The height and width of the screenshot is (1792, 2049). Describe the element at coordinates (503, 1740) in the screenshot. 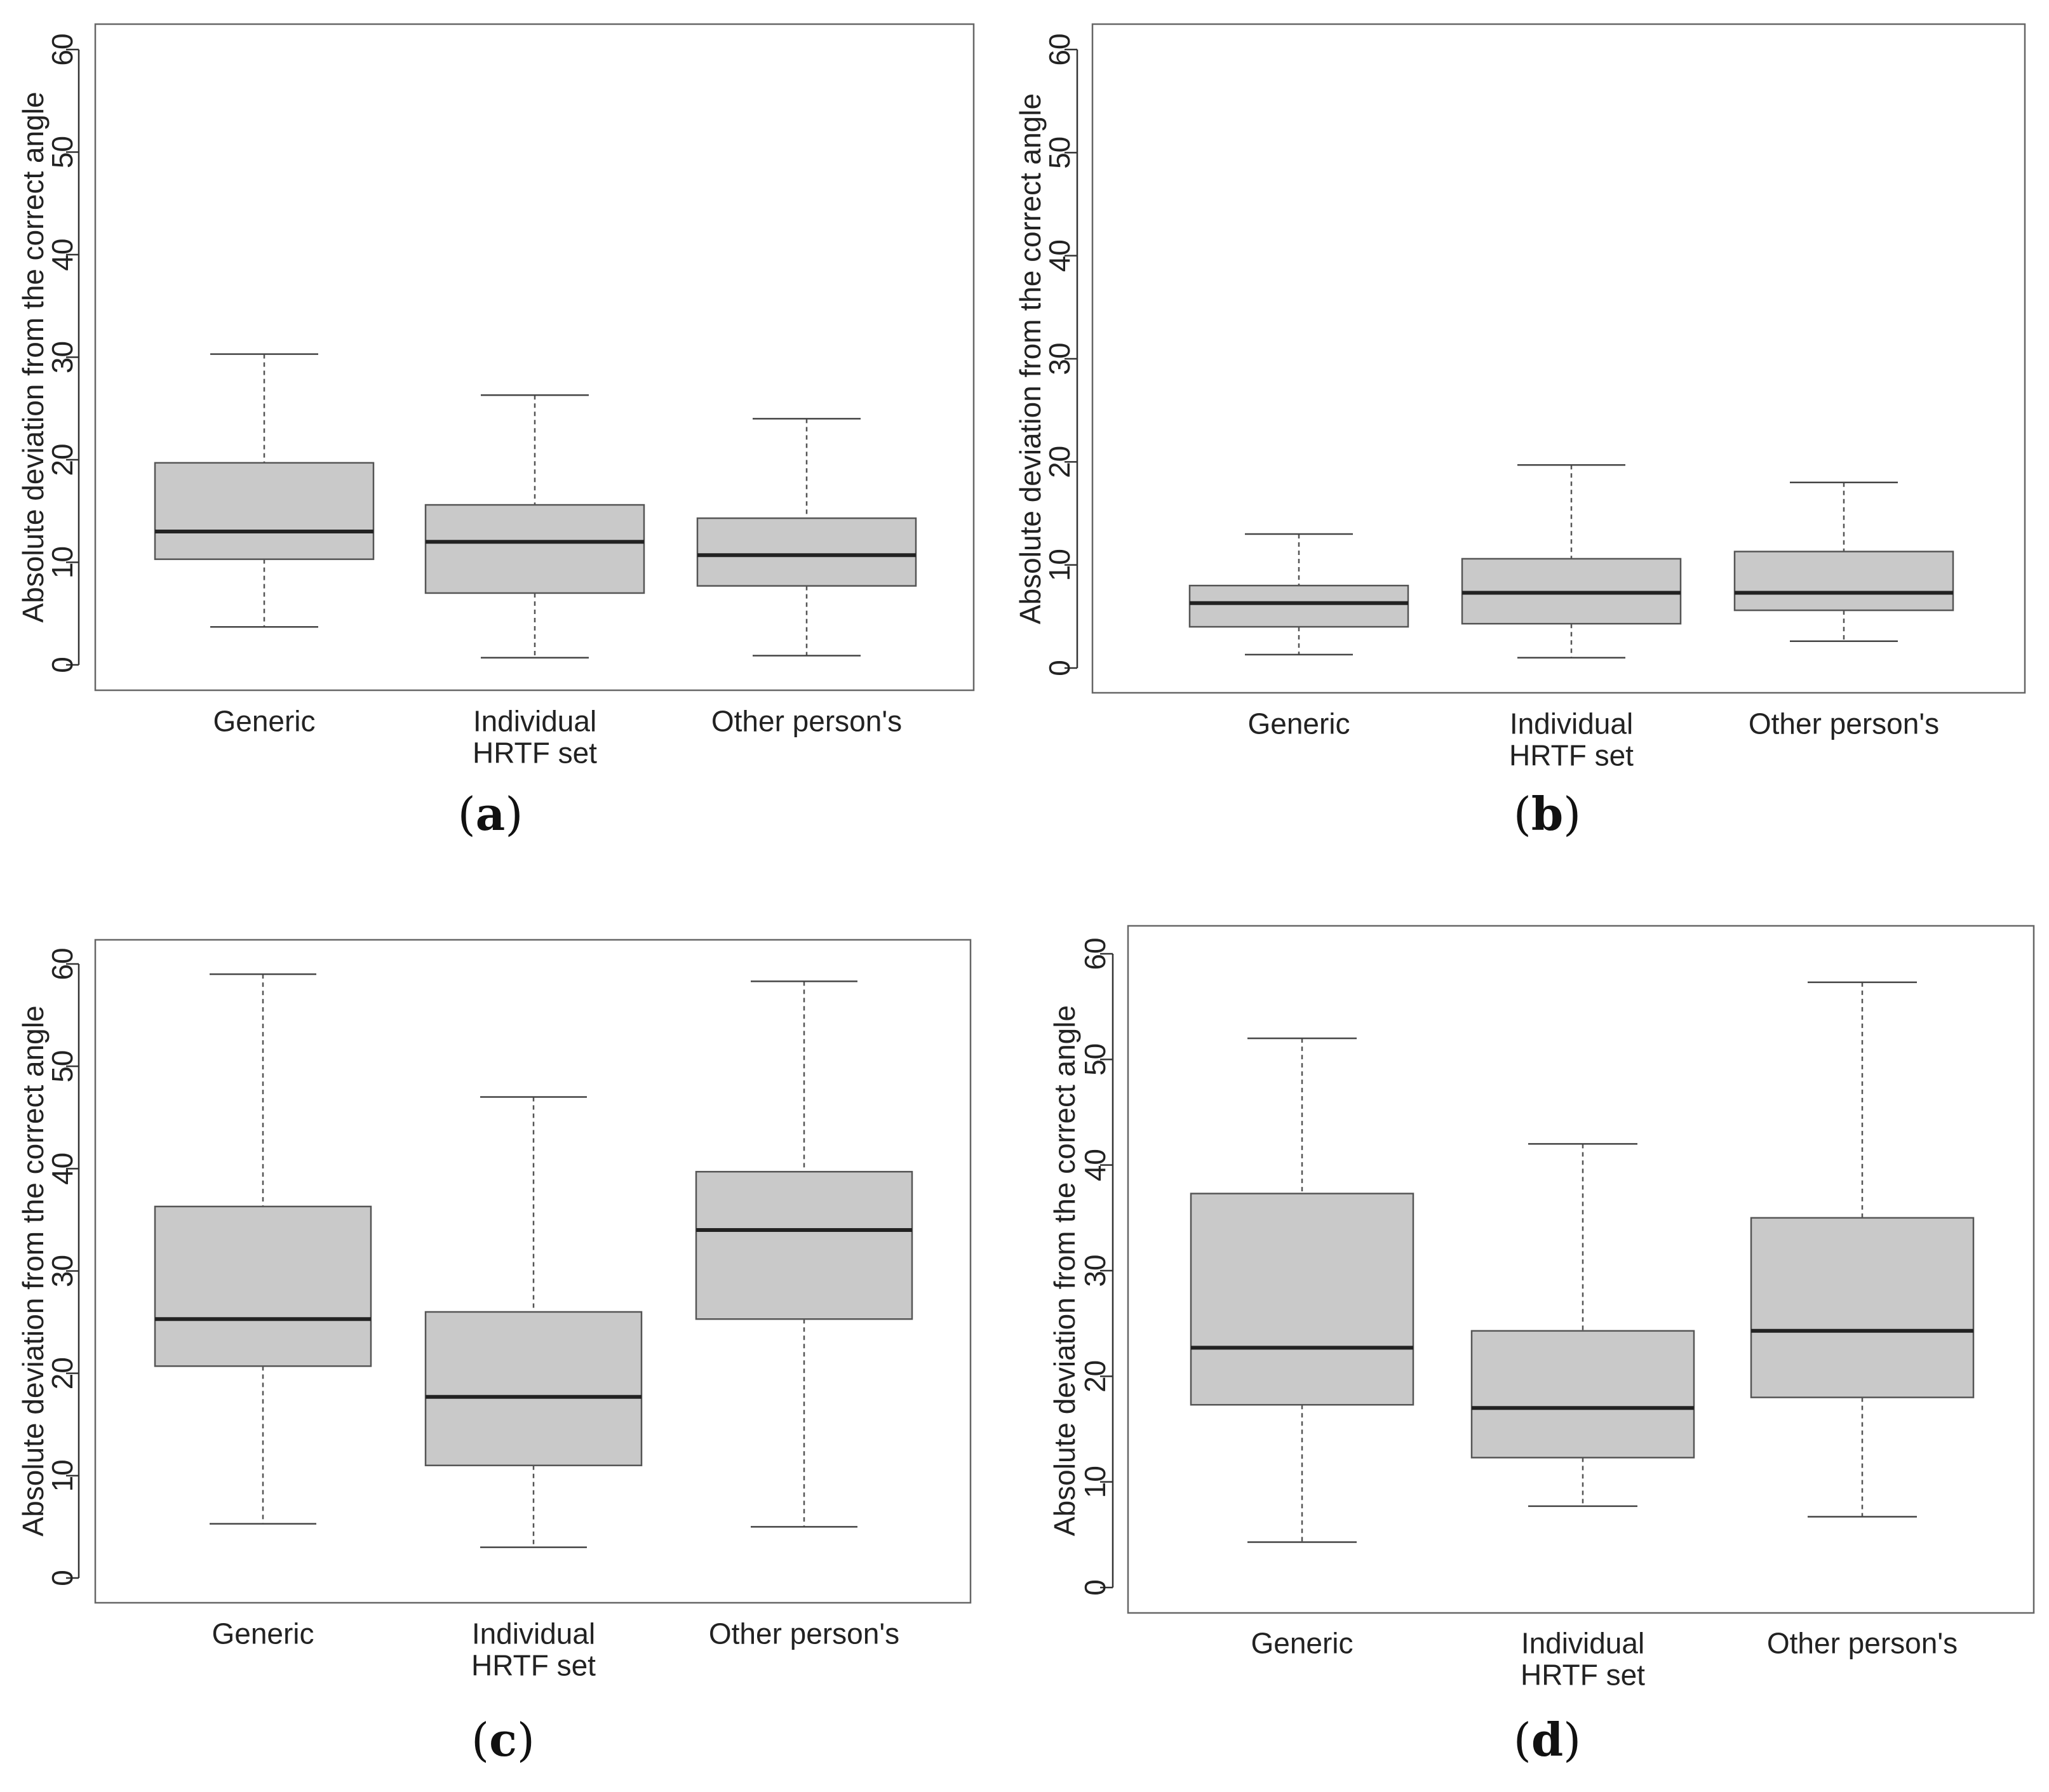

I see `panel-label-c: (c)` at that location.